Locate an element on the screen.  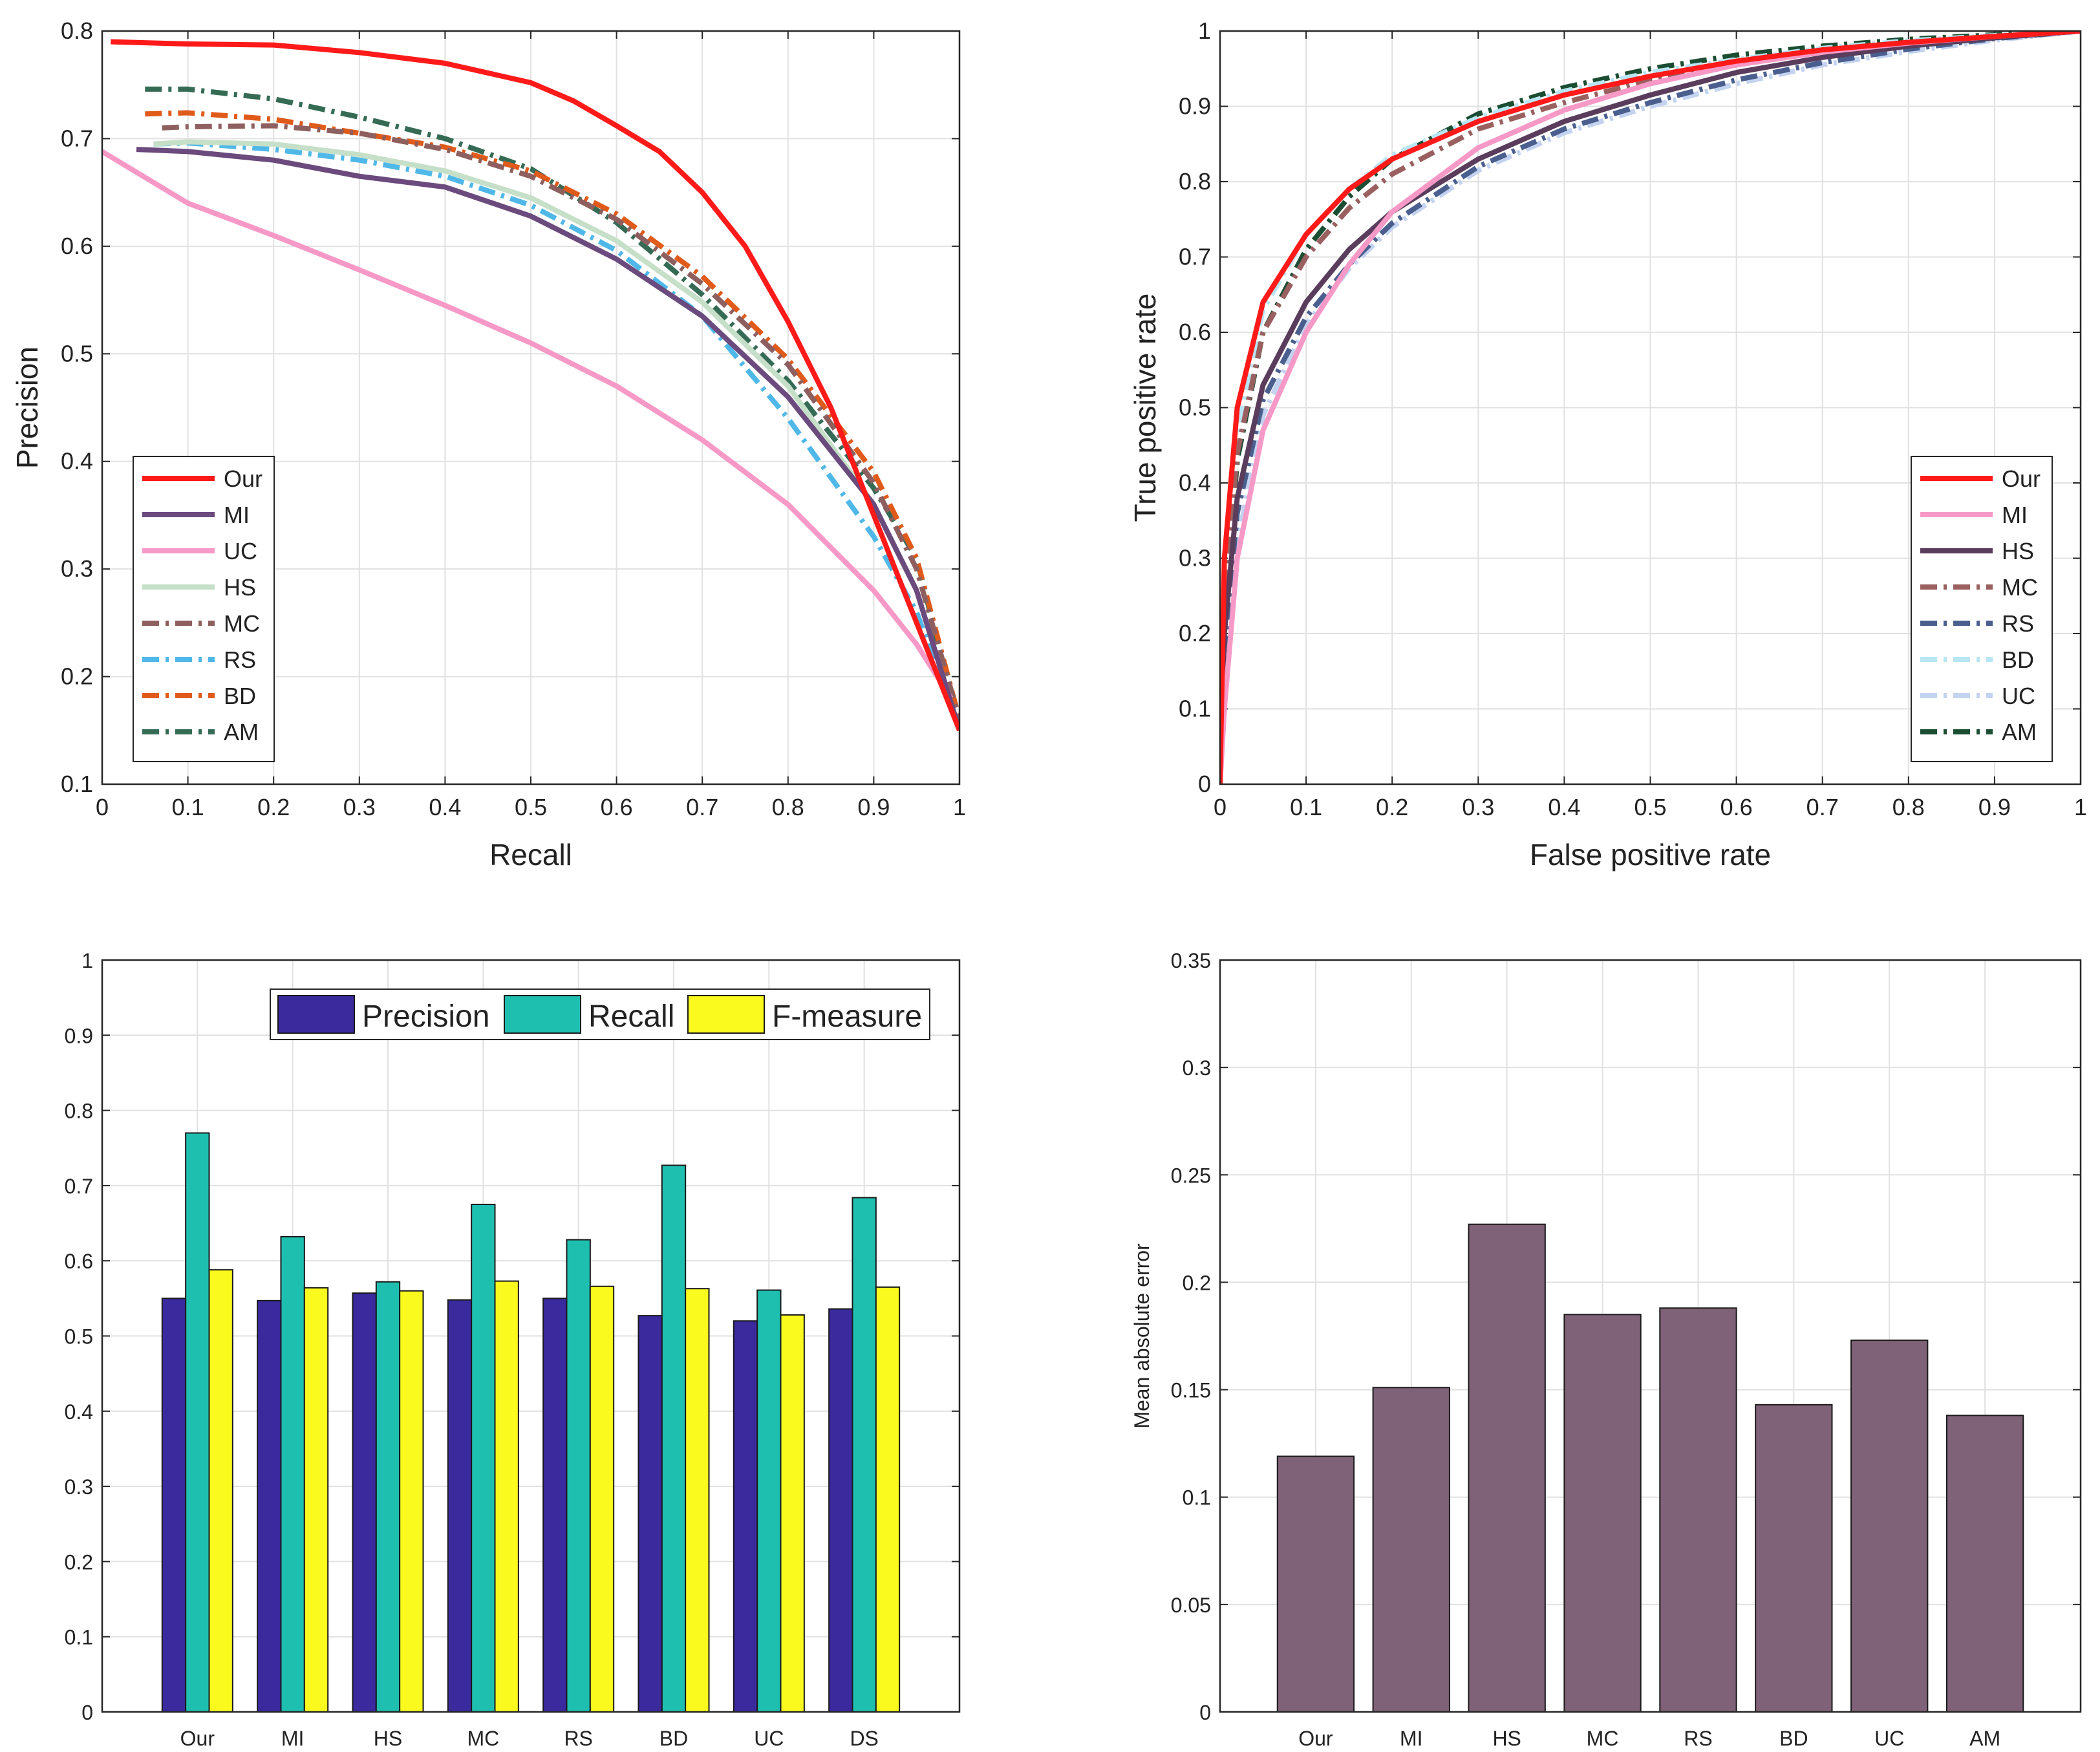
bar-recall-mc is located at coordinates (483, 1458).